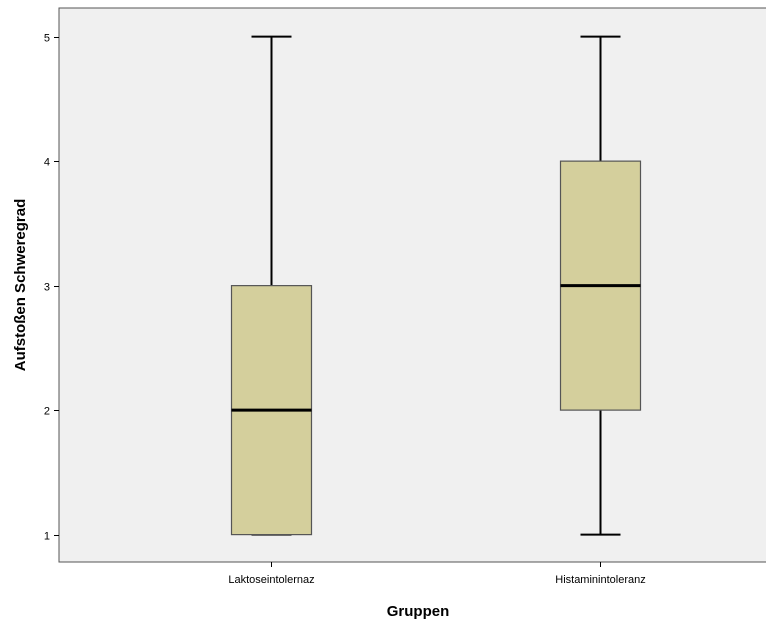 The image size is (766, 624). Describe the element at coordinates (47, 412) in the screenshot. I see `y-tick-label: 2` at that location.